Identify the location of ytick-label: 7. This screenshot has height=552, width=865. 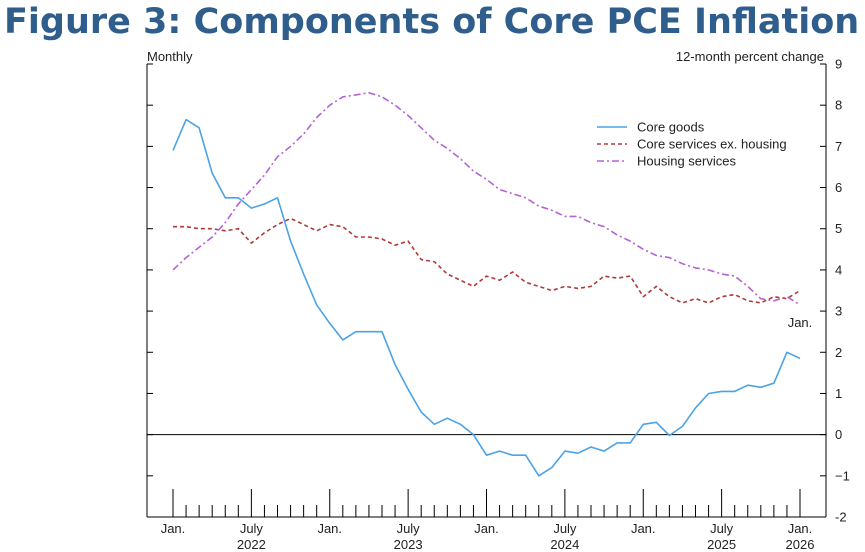
(838, 146).